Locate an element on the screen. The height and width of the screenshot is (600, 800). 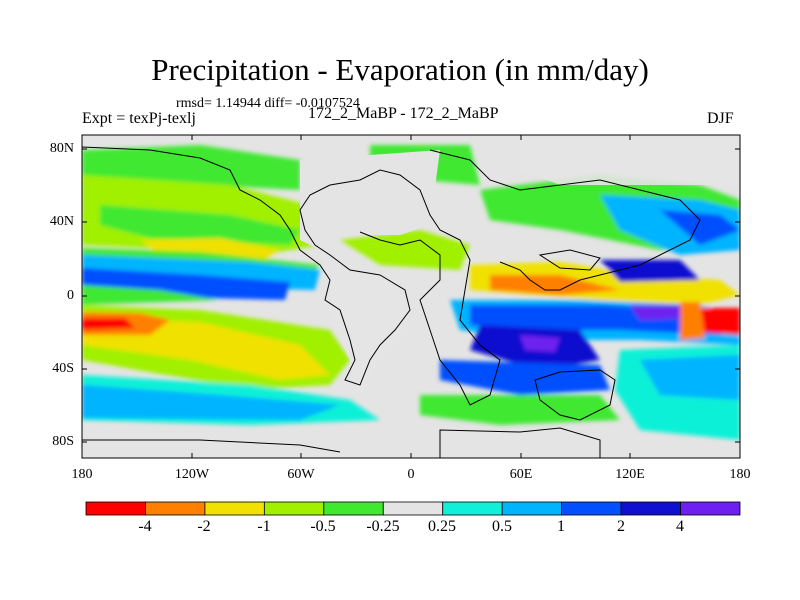
page-title: Precipitation - Evaporation (in mm/day) is located at coordinates (400, 69).